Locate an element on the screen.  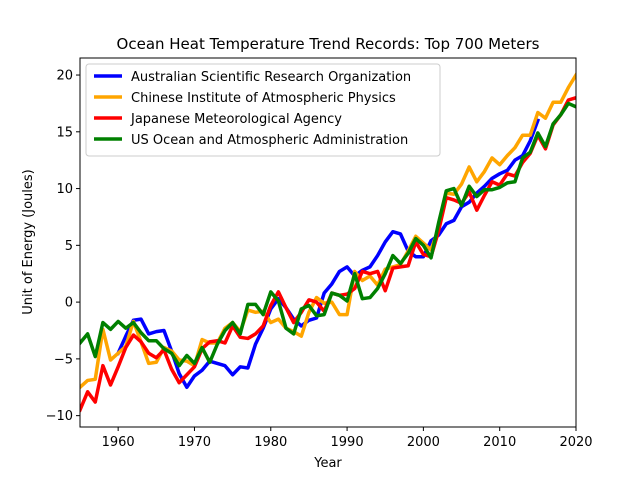
x-tick-label: 1990 is located at coordinates (347, 442).